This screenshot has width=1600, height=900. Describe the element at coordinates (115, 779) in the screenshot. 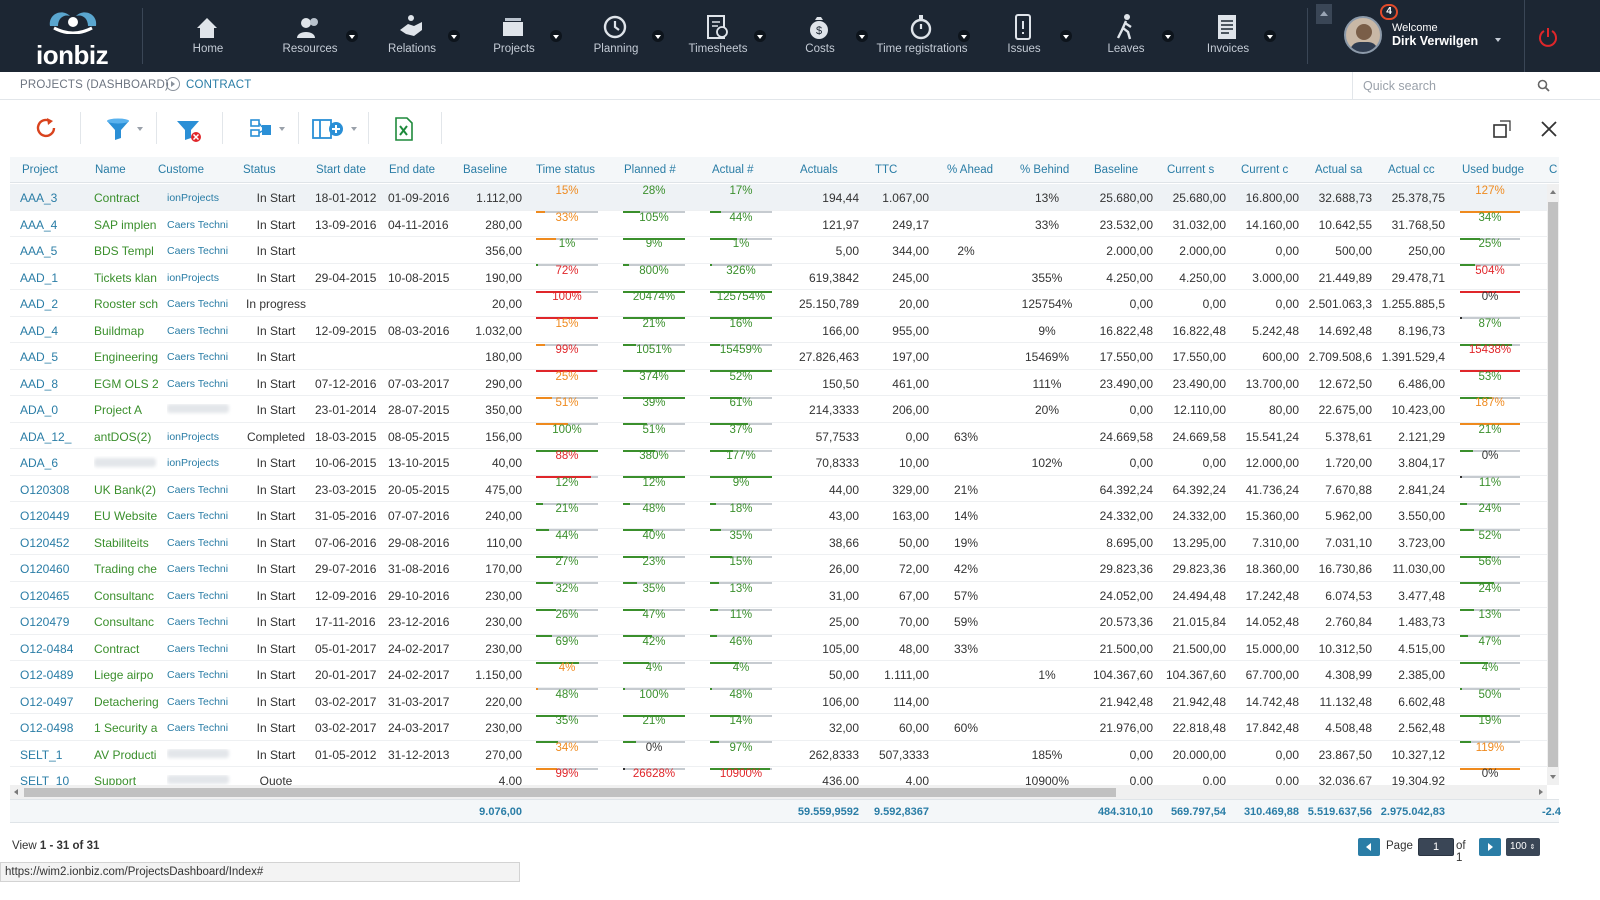

I see `cell-name: Support` at that location.